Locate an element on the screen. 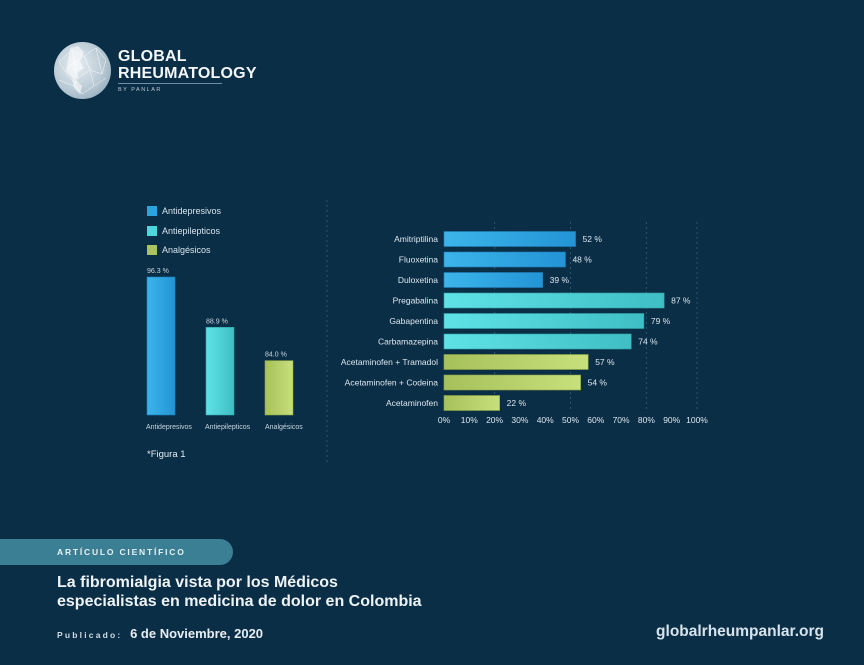 The height and width of the screenshot is (665, 864). hbar-value-label: 79 % is located at coordinates (661, 321).